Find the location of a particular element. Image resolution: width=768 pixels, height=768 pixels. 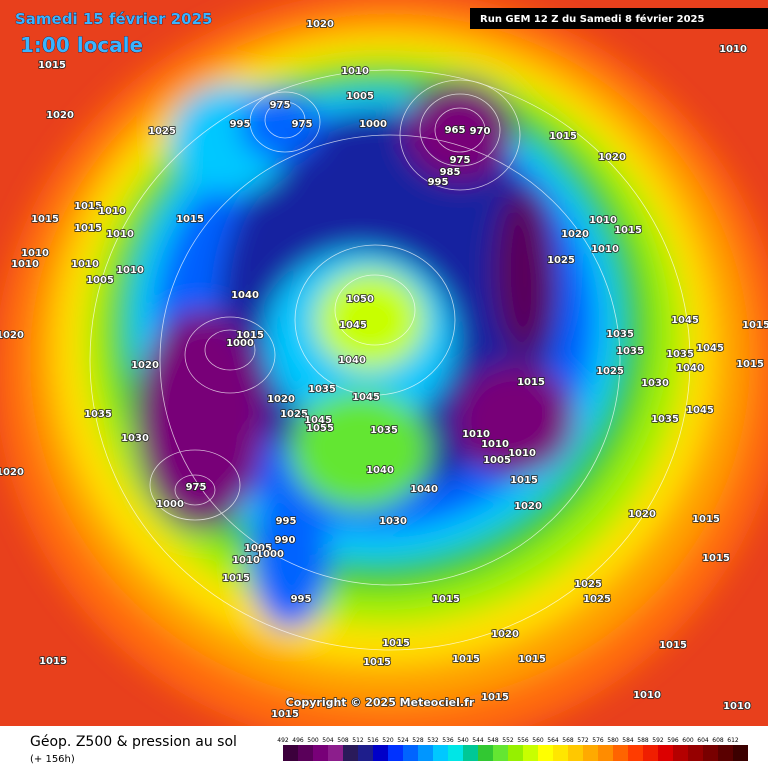

pressure-label: 985 is located at coordinates (450, 172).